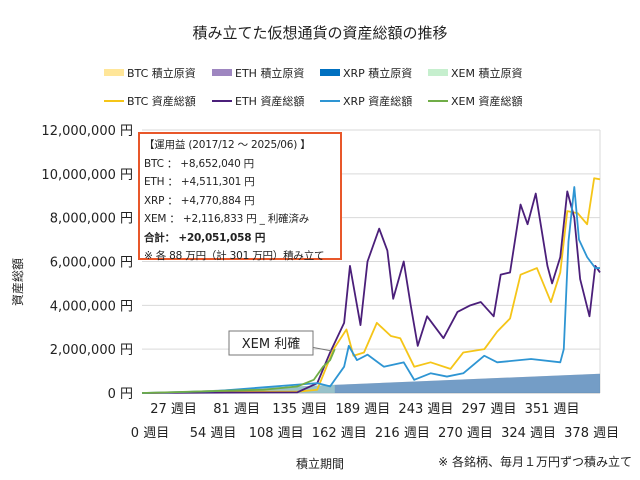 The height and width of the screenshot is (480, 640). I want to click on x-tick-label: 27 週目, so click(173, 409).